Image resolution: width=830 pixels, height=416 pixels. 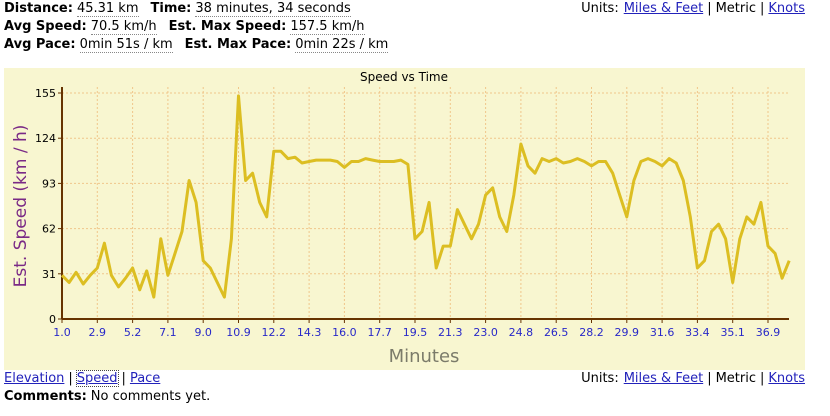 I want to click on stat-value: 70.5 km/h, so click(x=123, y=27).